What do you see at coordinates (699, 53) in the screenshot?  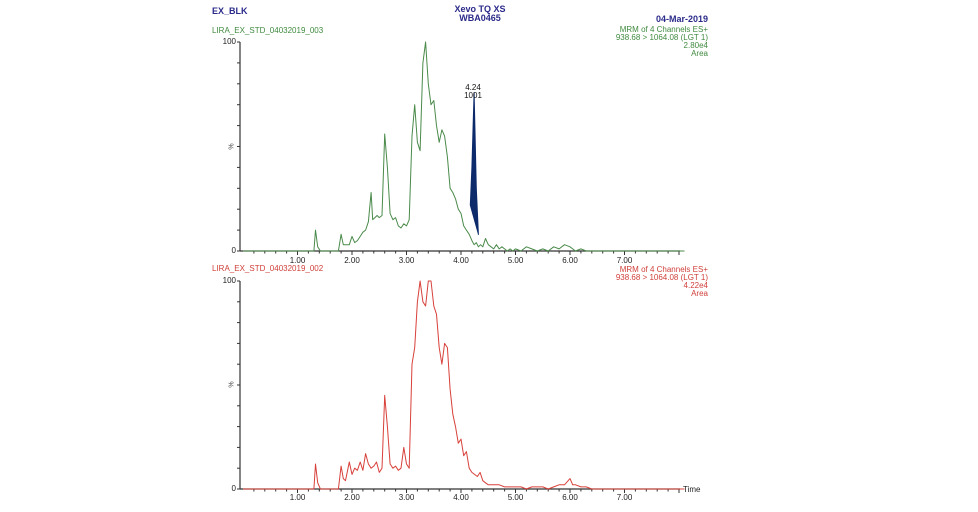 I see `top-mode: Area` at bounding box center [699, 53].